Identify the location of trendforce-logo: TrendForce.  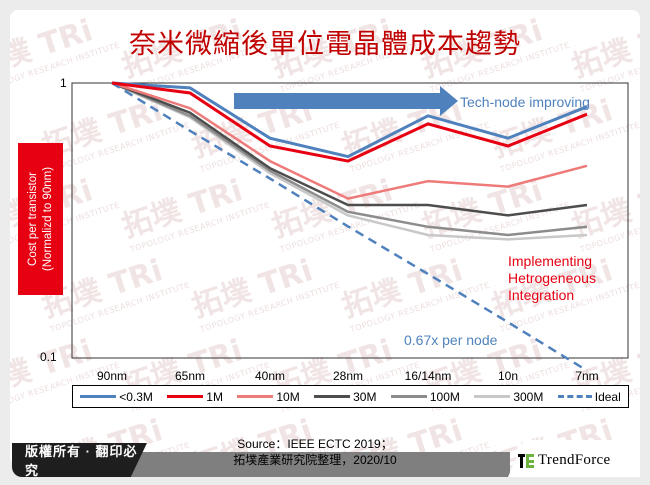
(564, 460).